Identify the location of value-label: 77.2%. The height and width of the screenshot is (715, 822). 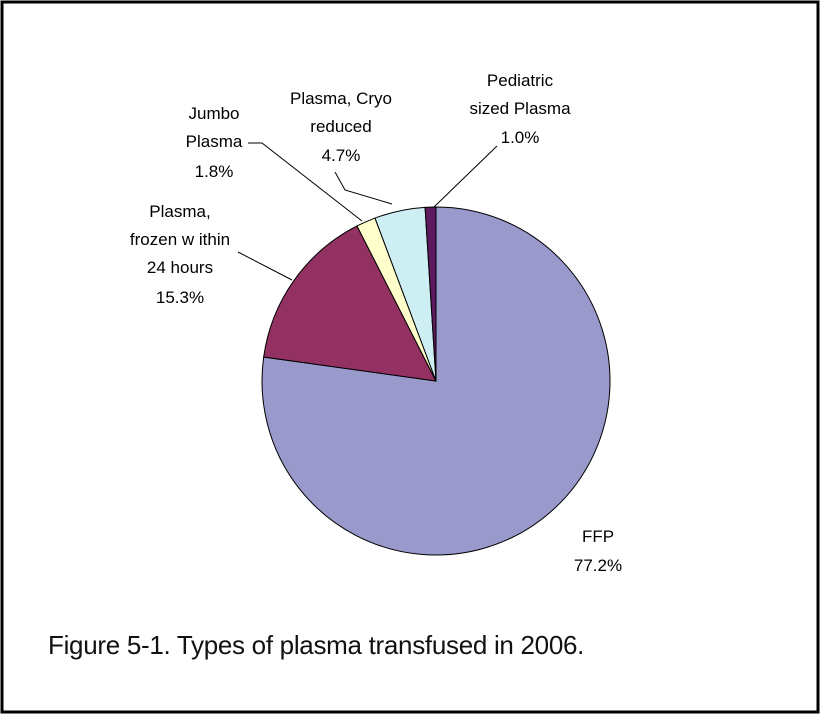
(598, 565).